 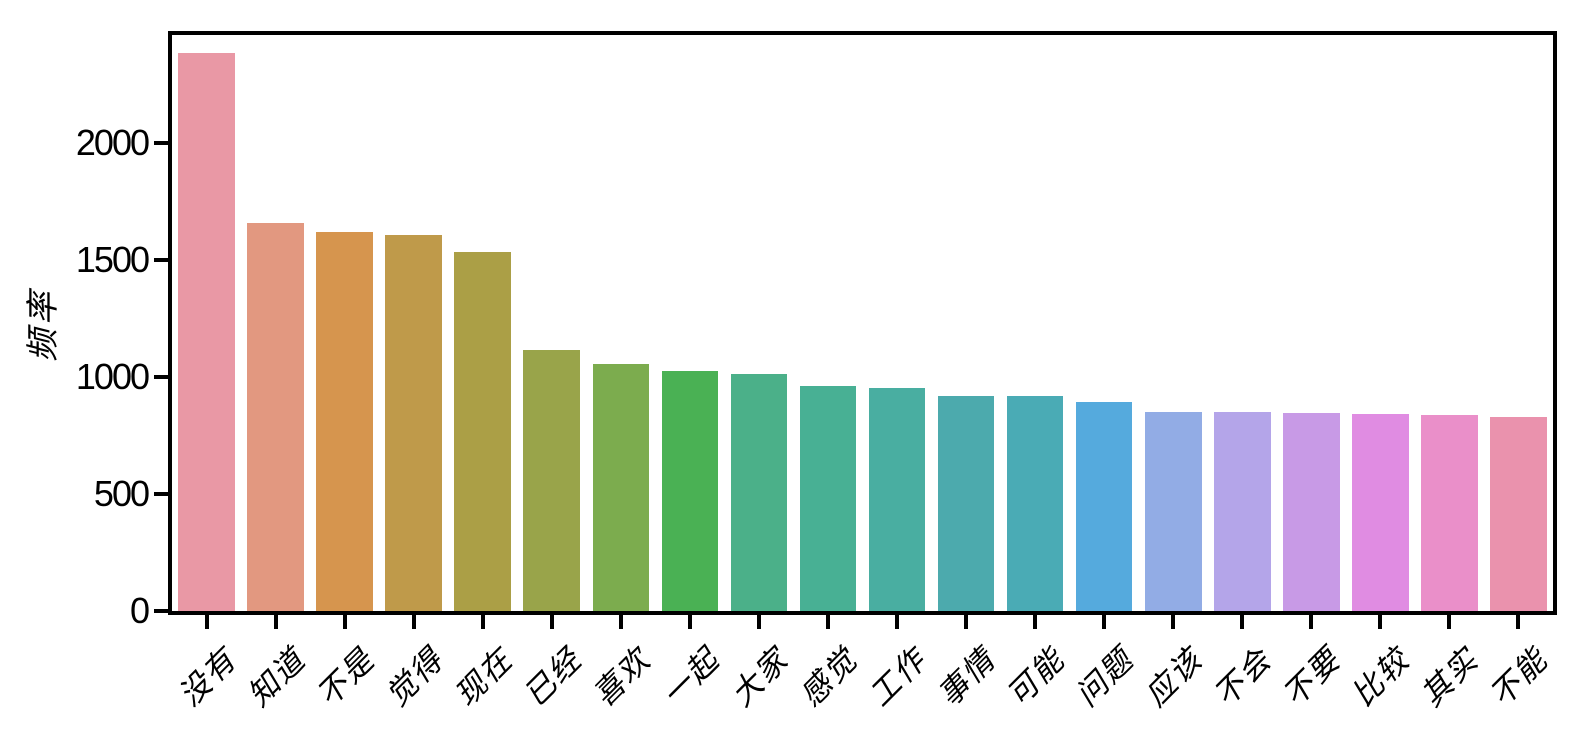 I want to click on x-tick-label: 比较, so click(x=1381, y=677).